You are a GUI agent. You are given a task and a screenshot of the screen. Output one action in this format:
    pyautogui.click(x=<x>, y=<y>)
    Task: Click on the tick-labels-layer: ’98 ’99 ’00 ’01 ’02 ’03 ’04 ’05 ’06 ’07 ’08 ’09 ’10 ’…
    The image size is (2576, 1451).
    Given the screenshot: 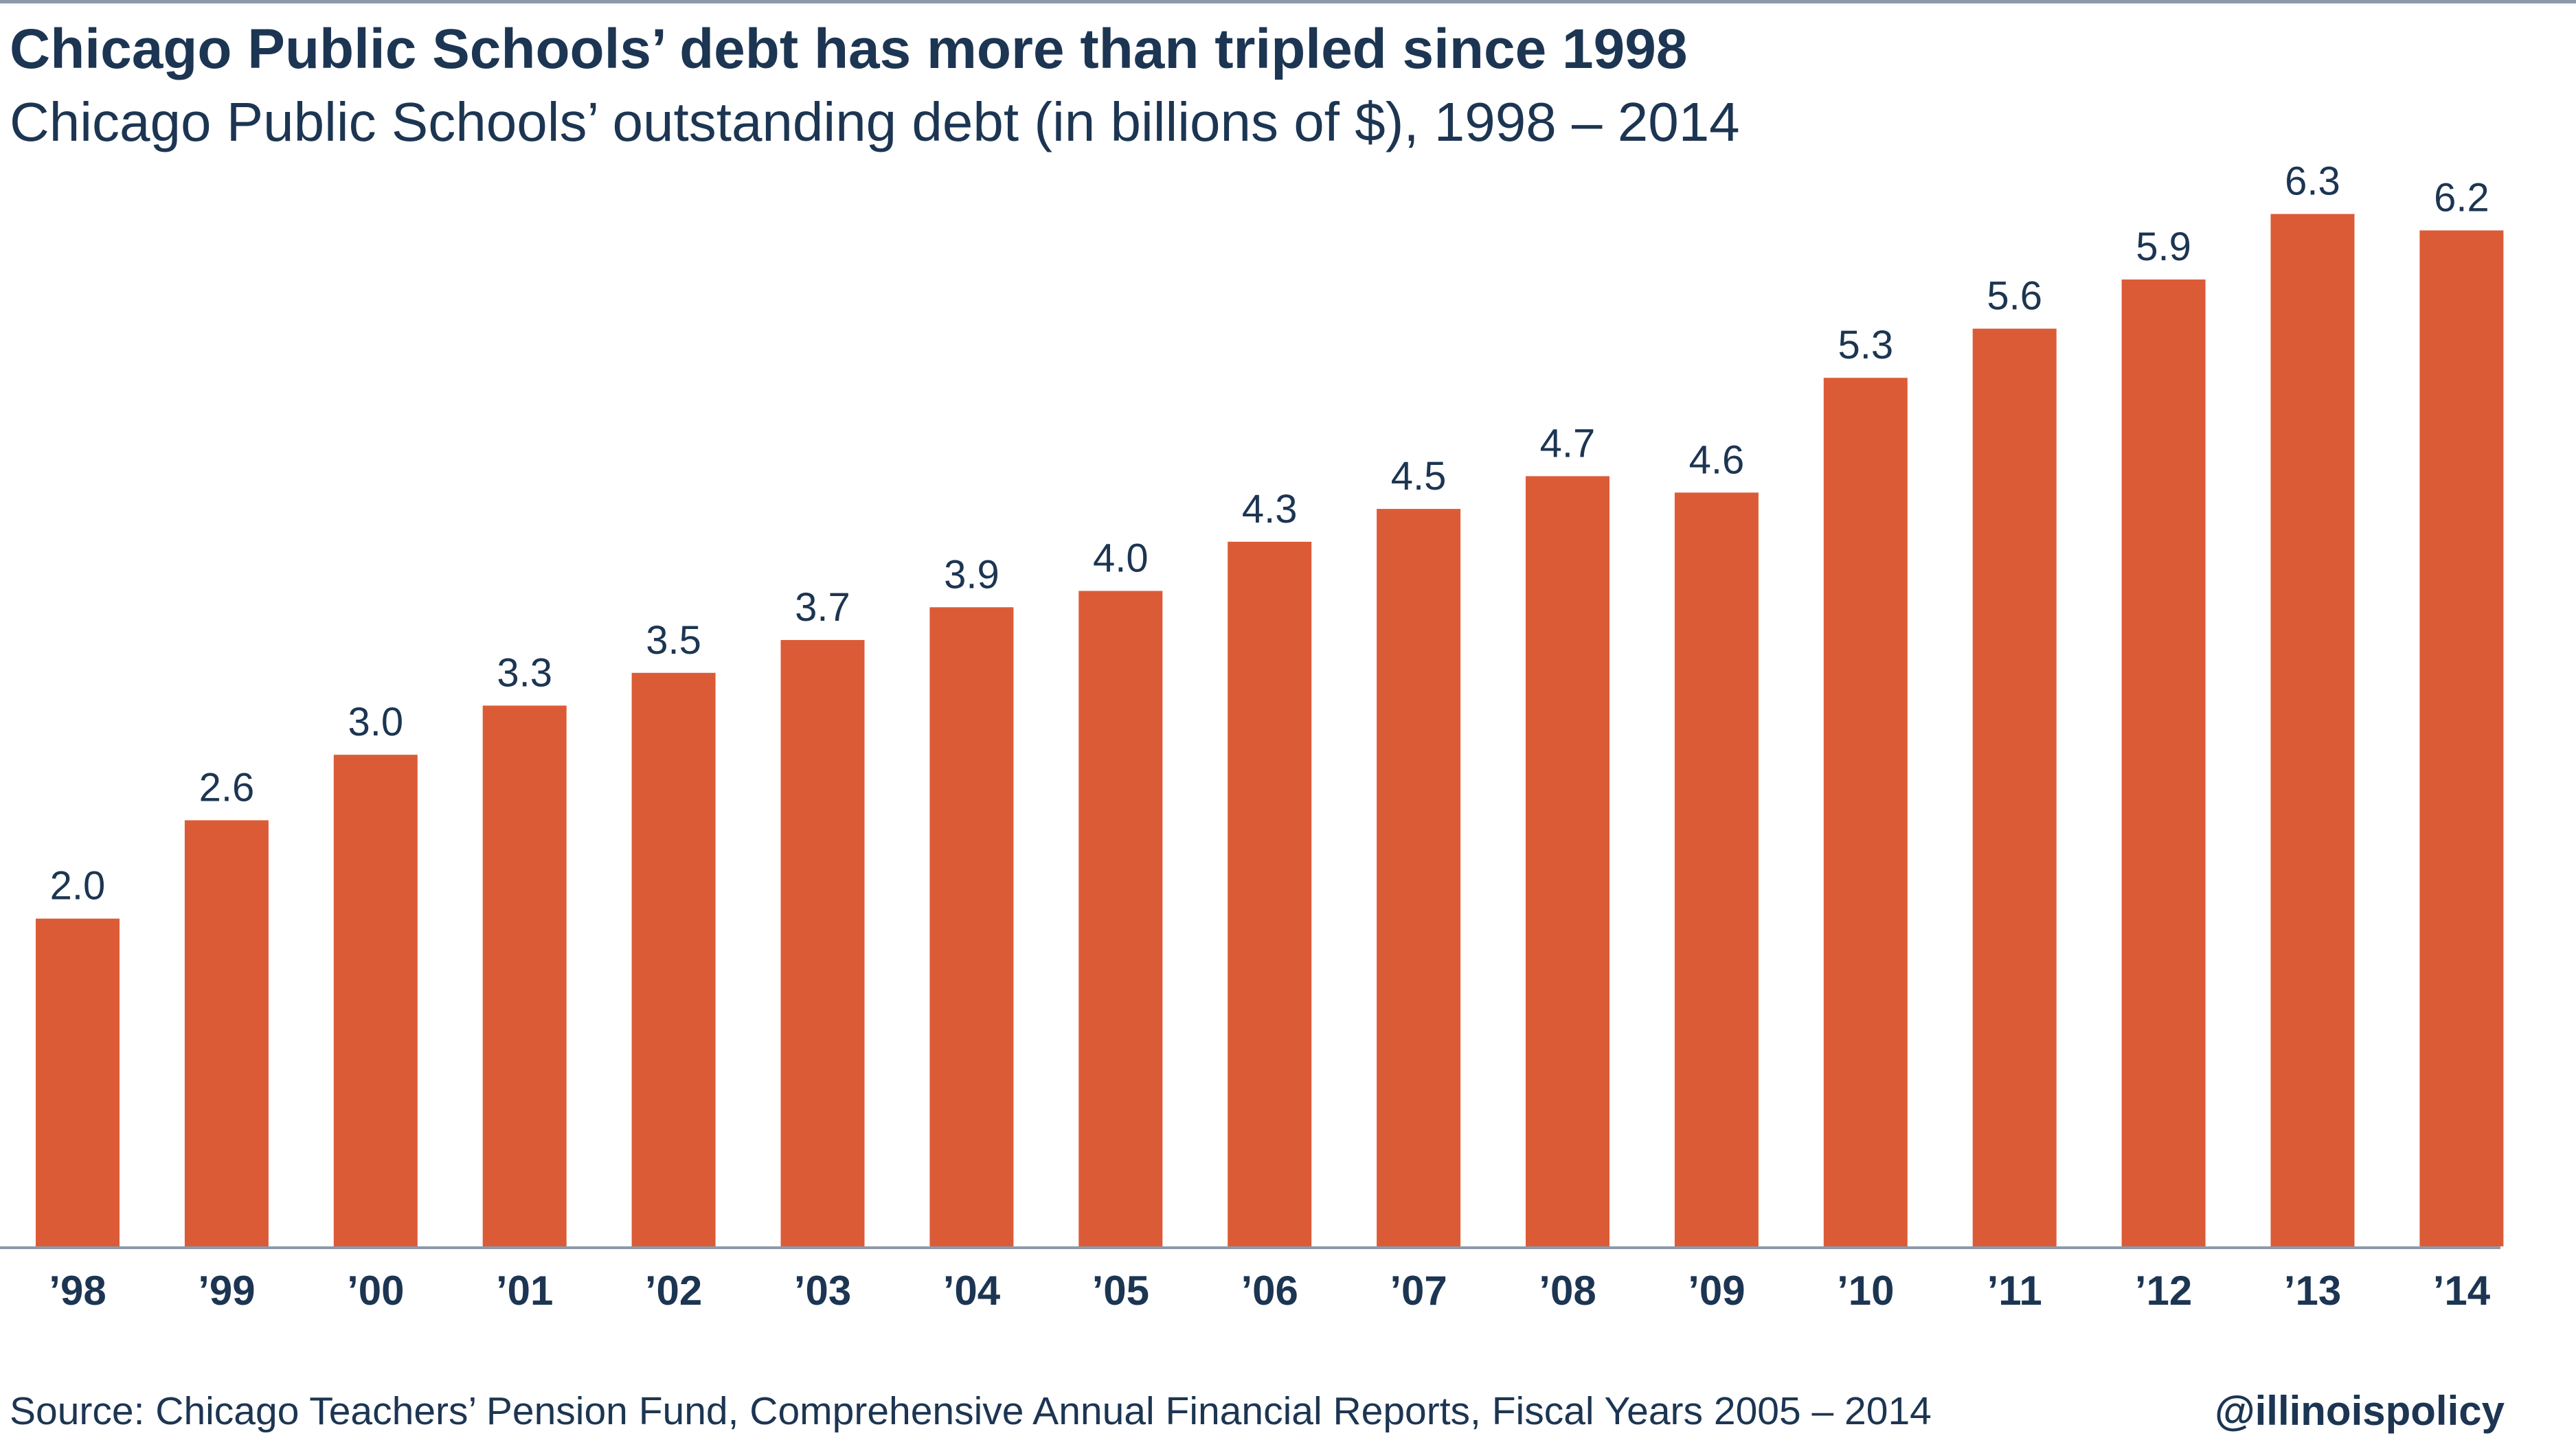 What is the action you would take?
    pyautogui.click(x=1269, y=1291)
    